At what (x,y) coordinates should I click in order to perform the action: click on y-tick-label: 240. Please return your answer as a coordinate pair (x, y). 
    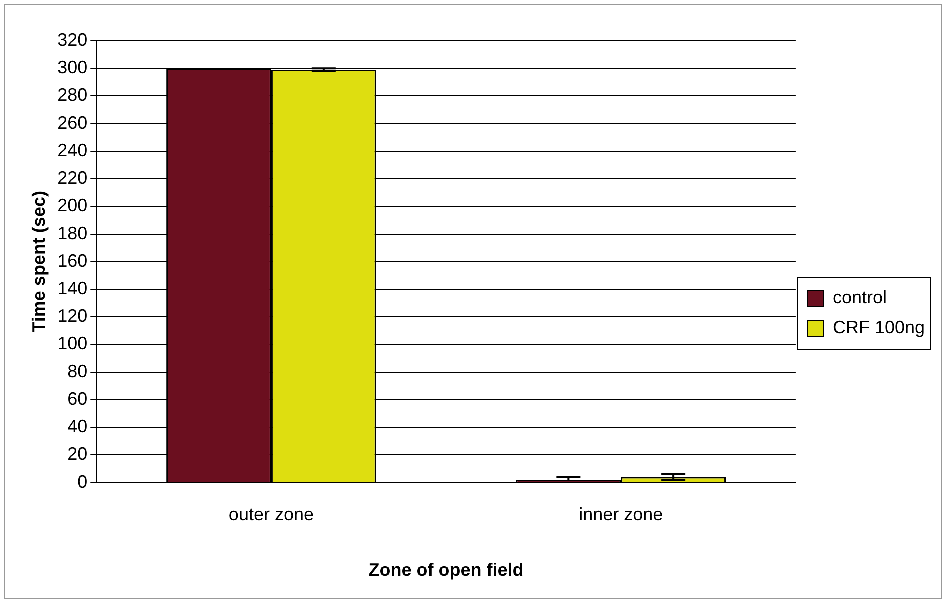
    Looking at the image, I should click on (73, 150).